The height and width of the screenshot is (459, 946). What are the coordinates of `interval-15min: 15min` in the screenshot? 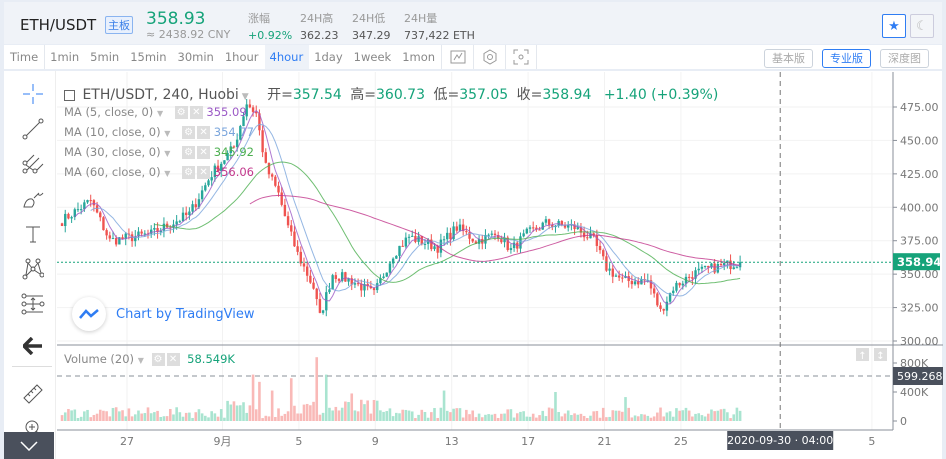 It's located at (148, 57).